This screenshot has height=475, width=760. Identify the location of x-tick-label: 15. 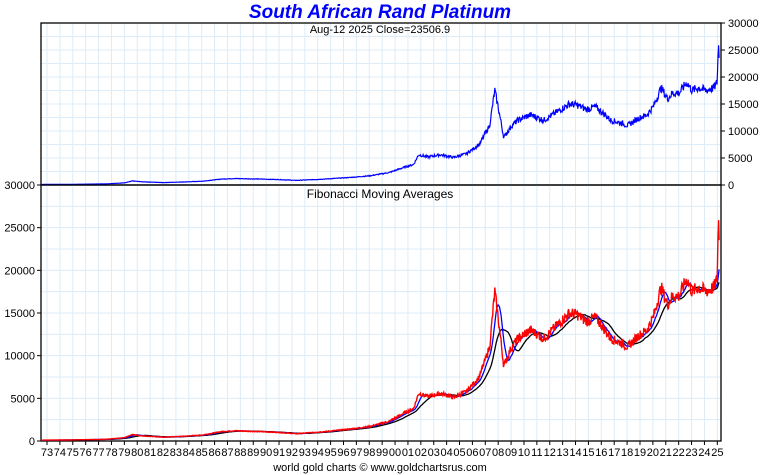
(588, 453).